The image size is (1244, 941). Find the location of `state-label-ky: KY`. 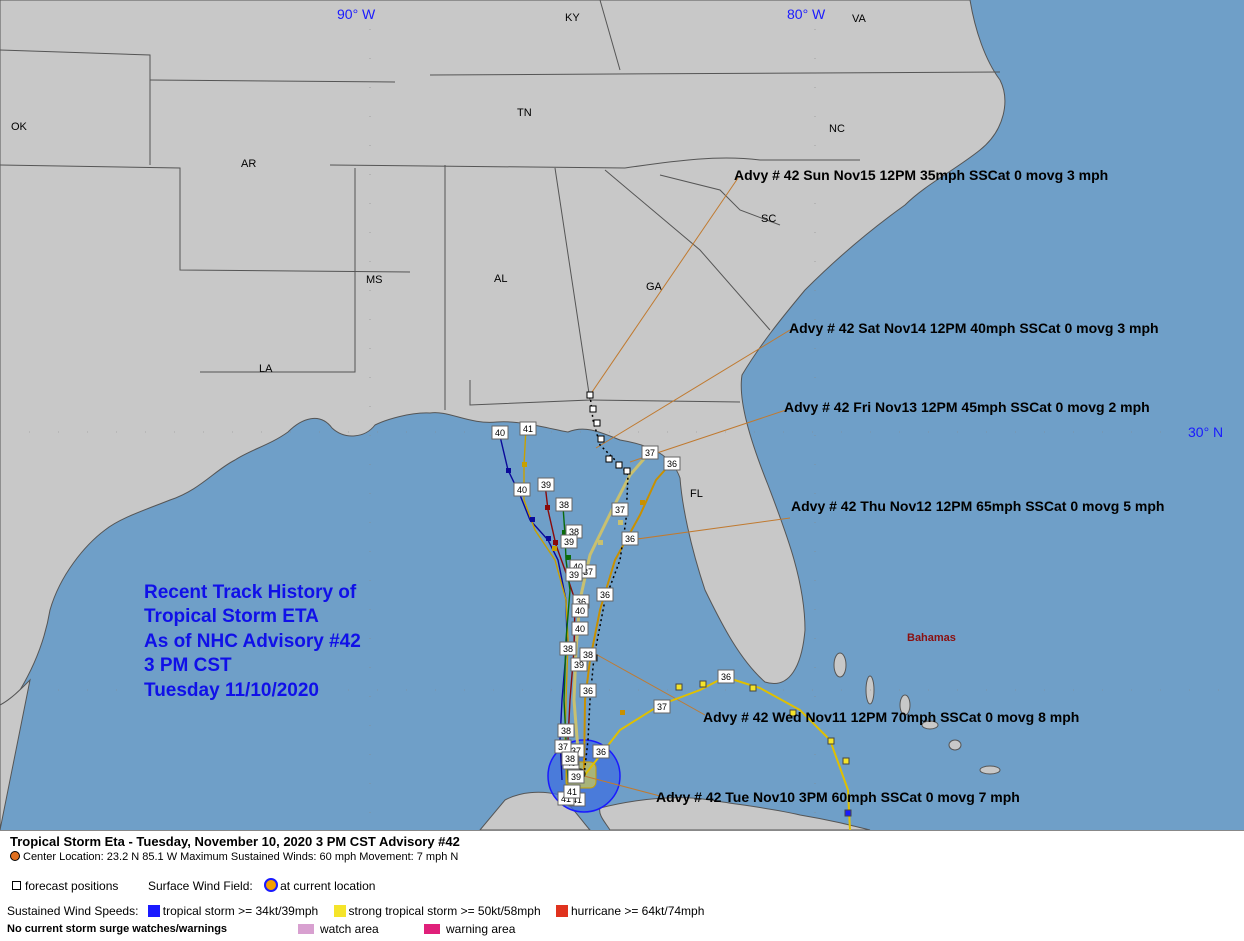

state-label-ky: KY is located at coordinates (572, 18).